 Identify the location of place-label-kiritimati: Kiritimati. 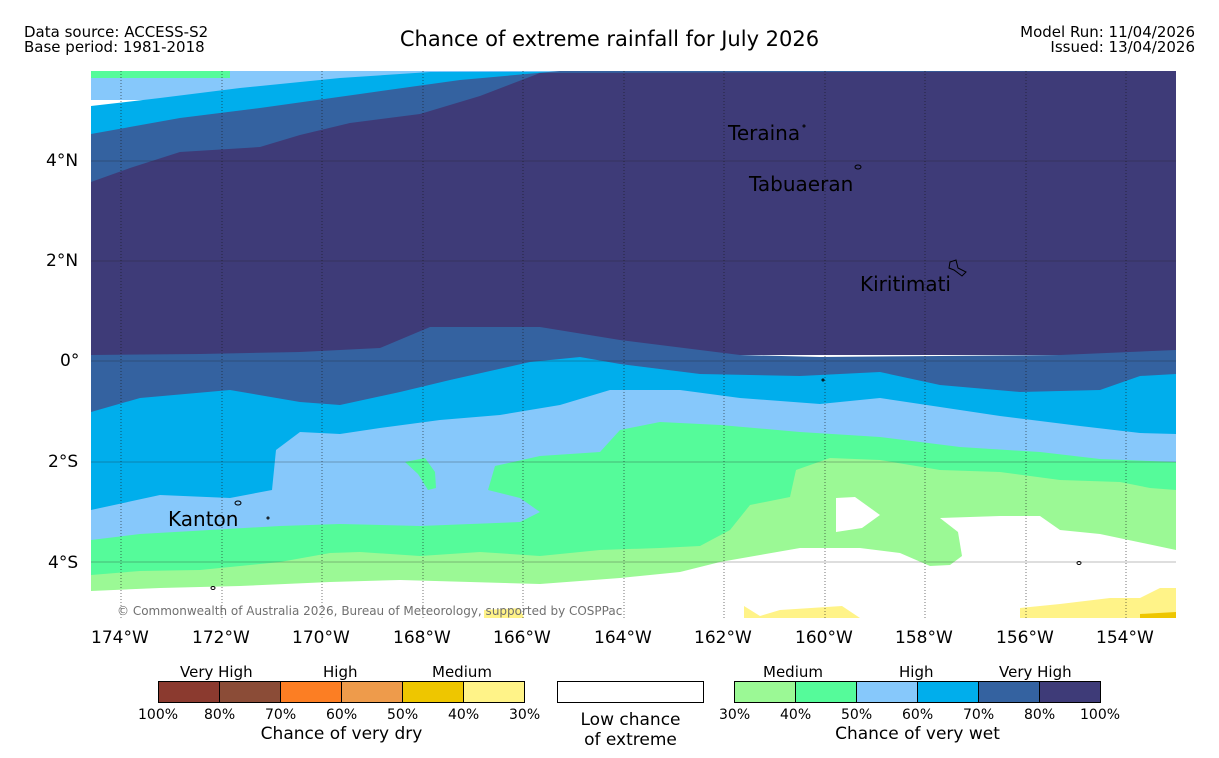
(905, 284).